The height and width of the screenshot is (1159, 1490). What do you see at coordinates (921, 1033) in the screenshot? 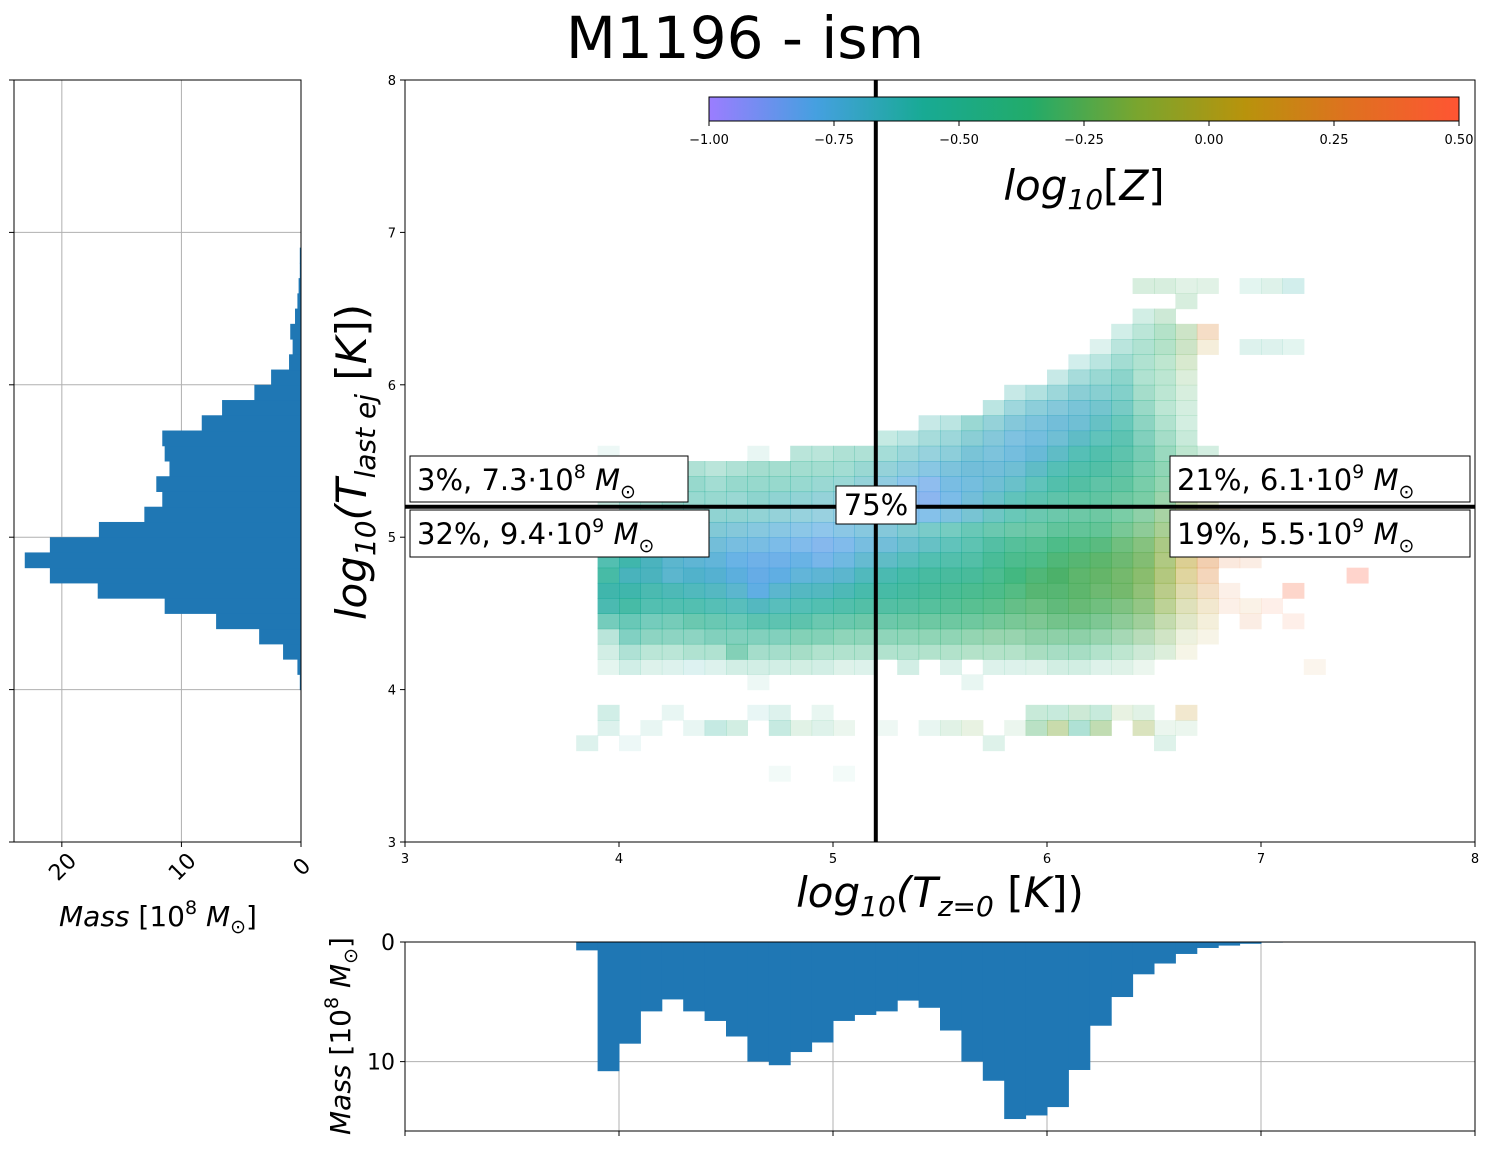
I see `bottom-histogram-ticks: 0 10` at bounding box center [921, 1033].